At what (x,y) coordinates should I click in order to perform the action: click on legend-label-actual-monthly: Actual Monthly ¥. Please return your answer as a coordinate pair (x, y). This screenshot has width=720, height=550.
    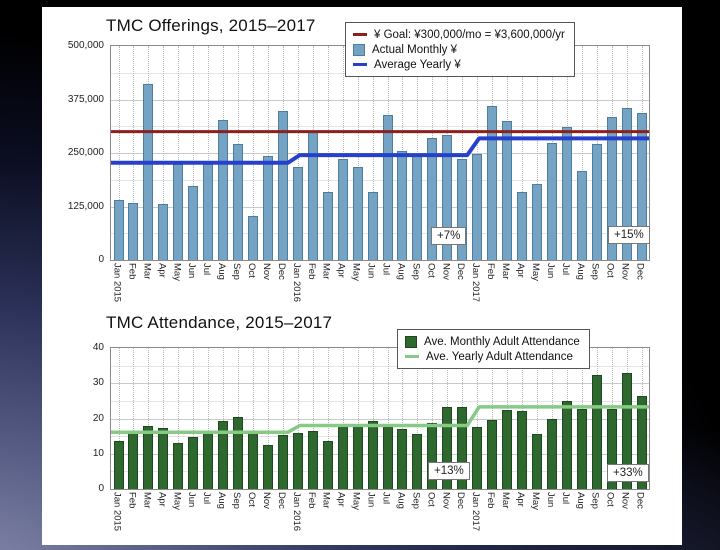
    Looking at the image, I should click on (415, 49).